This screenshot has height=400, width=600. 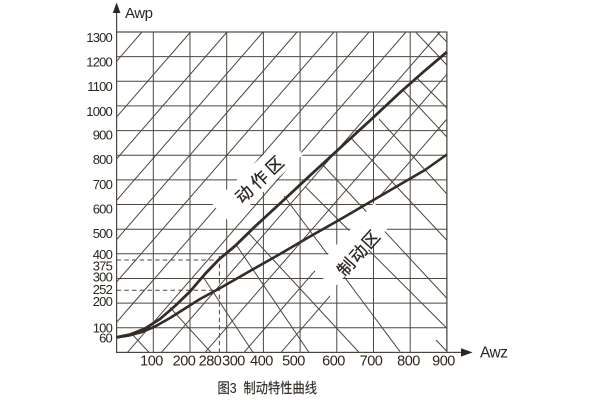 I want to click on svg-text: 60, so click(x=105, y=337).